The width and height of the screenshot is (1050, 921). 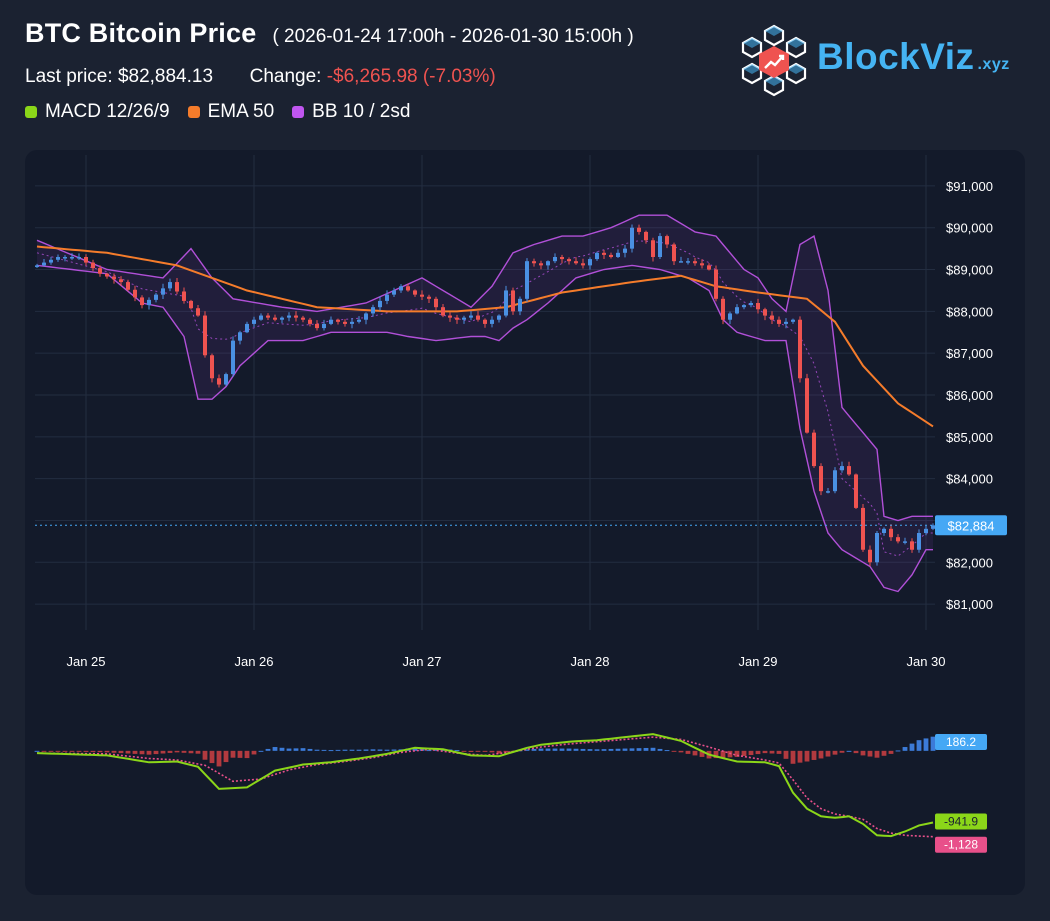 I want to click on y-tick-label: $81,000, so click(x=969, y=604).